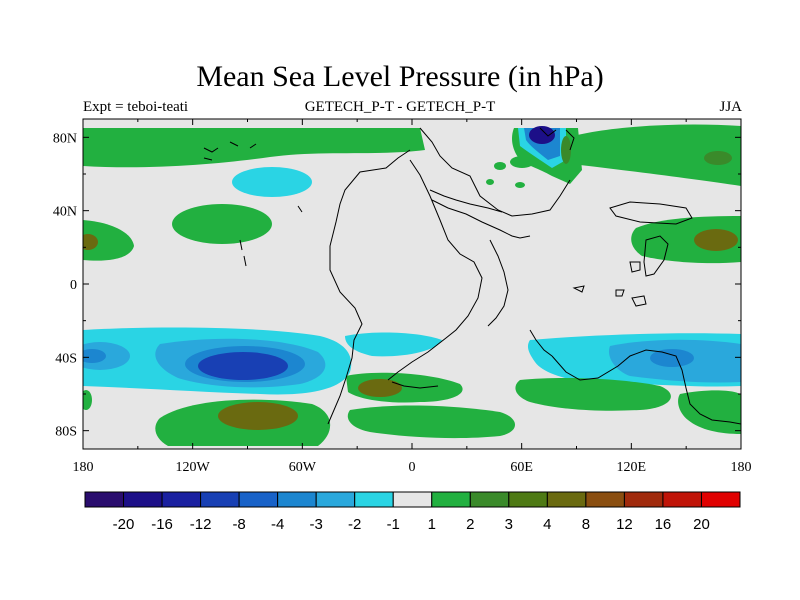 This screenshot has height=600, width=800. Describe the element at coordinates (238, 524) in the screenshot. I see `colorbar-label: -8` at that location.